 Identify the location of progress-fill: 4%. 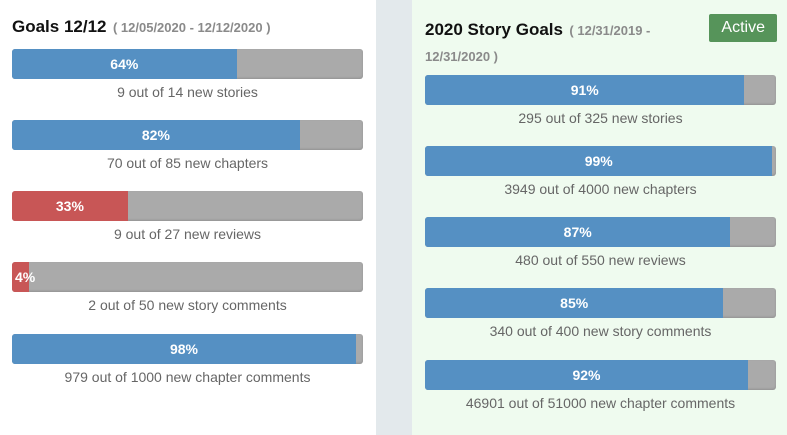
(23, 277).